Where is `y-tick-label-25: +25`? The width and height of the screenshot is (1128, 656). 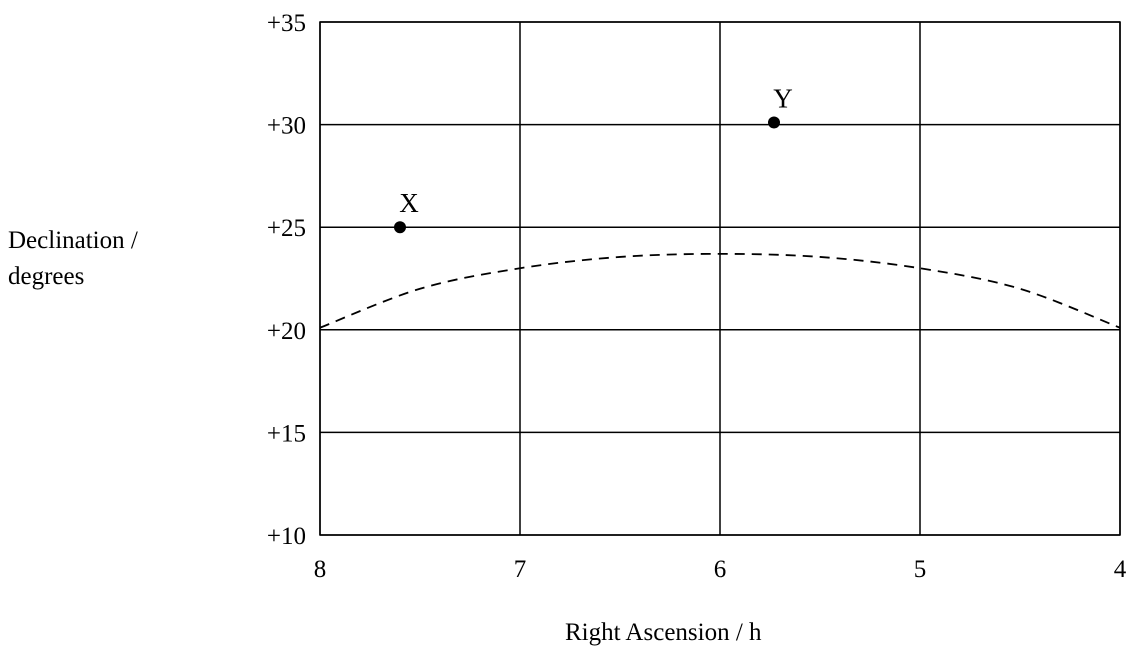 y-tick-label-25: +25 is located at coordinates (286, 228).